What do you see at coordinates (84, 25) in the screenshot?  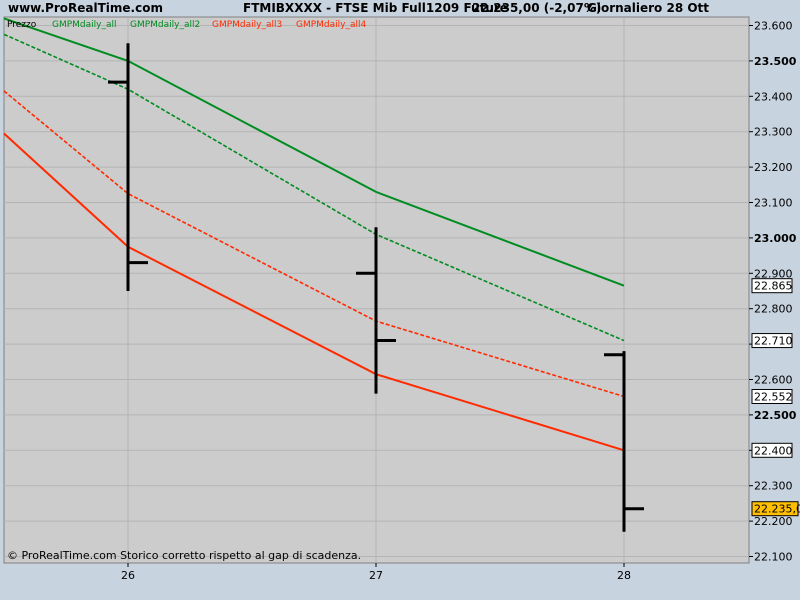 I see `legend-entry: GMPMdaily_all` at bounding box center [84, 25].